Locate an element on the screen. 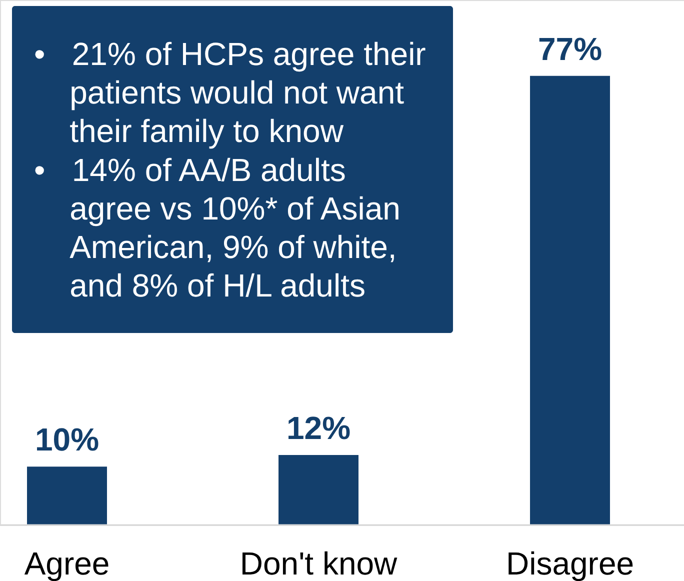  annotation: • 14% of AA/B adults agree vs 10%* of Asian American, 9% of white, and 8% of H/L adults is located at coordinates (217, 228).